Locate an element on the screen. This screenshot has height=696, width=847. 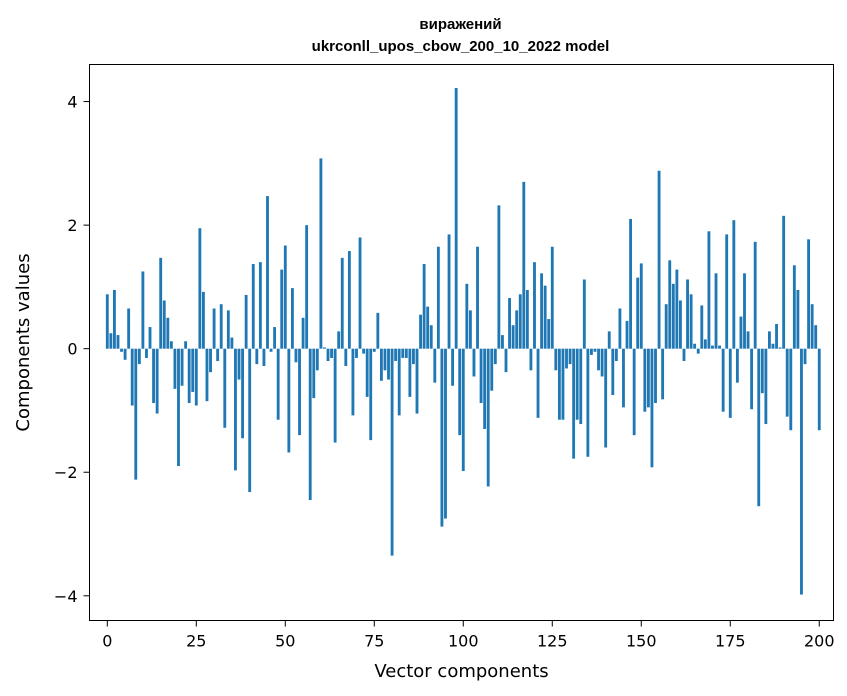
y-tick-label: 4 is located at coordinates (72, 102).